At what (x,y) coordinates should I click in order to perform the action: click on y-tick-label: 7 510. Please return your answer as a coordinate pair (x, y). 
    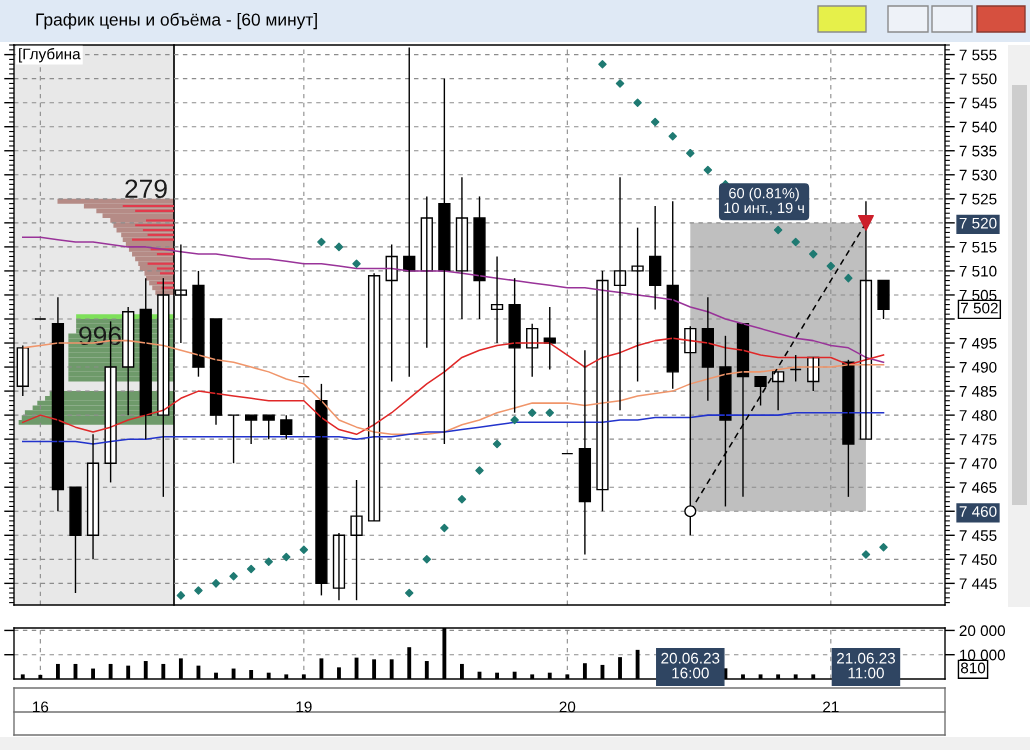
    Looking at the image, I should click on (978, 271).